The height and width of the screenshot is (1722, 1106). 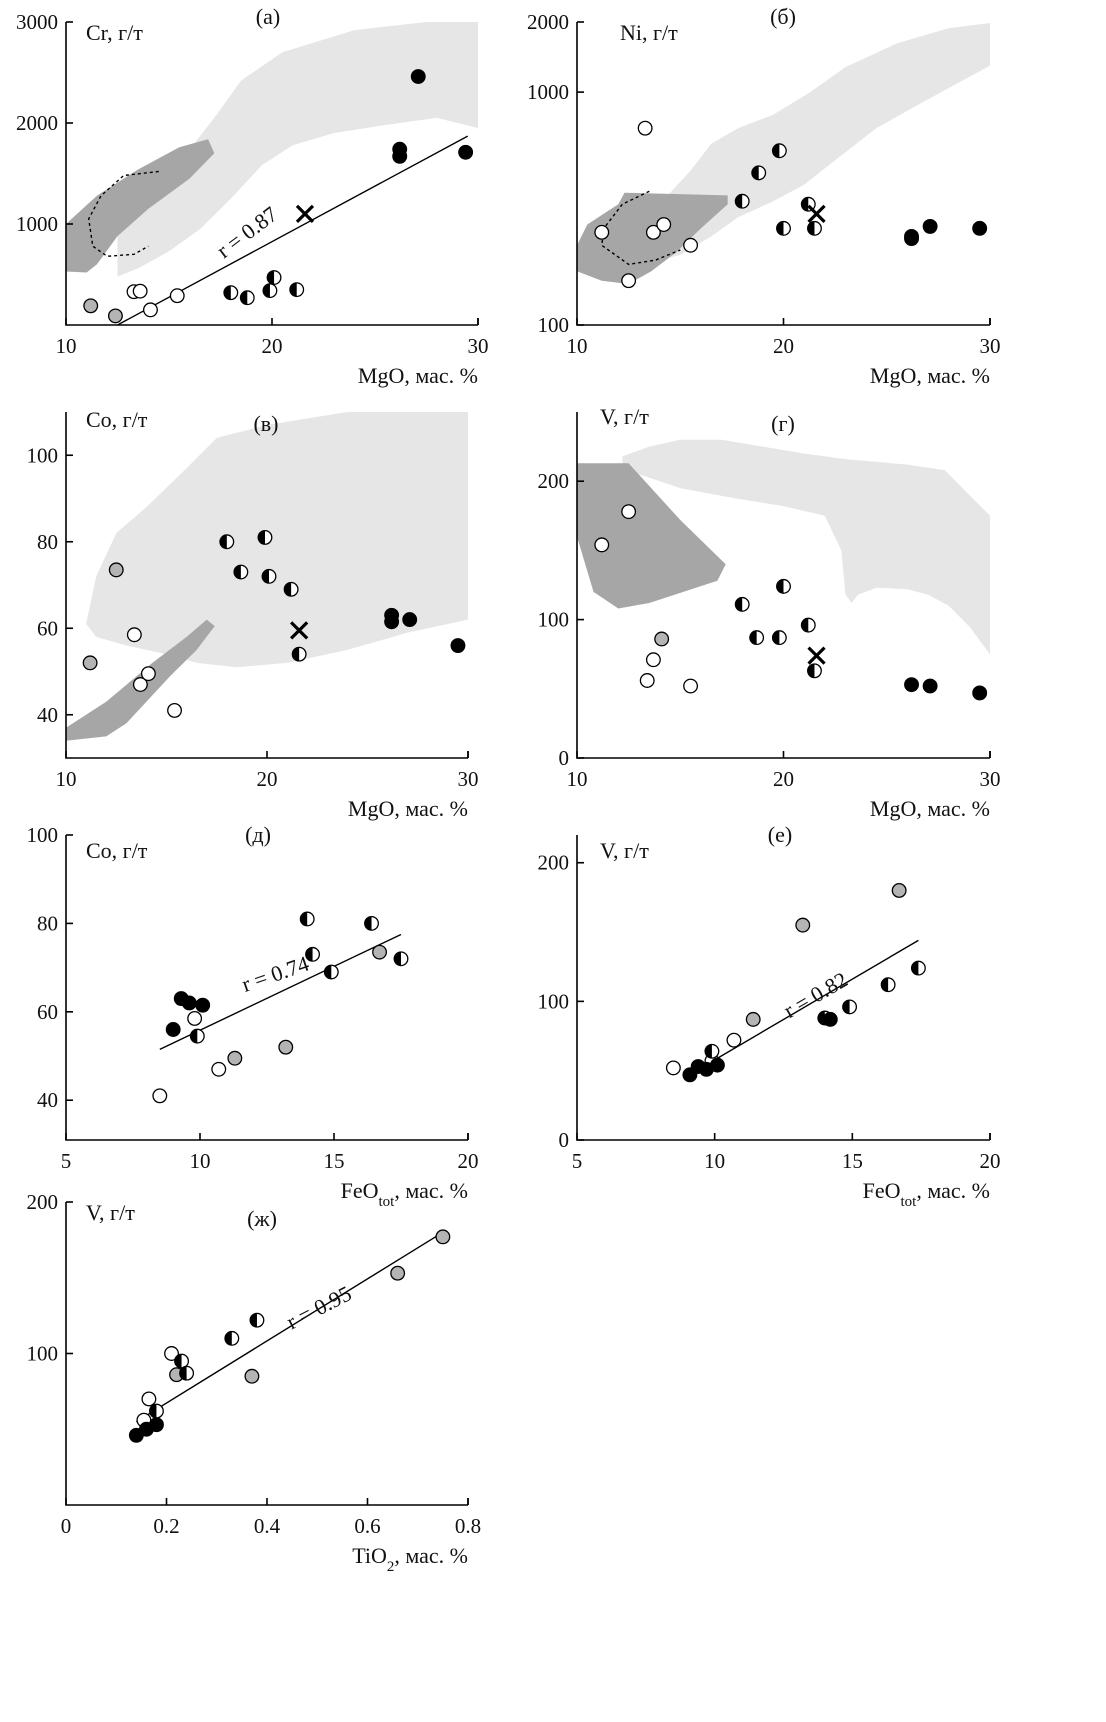 What do you see at coordinates (783, 423) in the screenshot?
I see `panel-label: (г)` at bounding box center [783, 423].